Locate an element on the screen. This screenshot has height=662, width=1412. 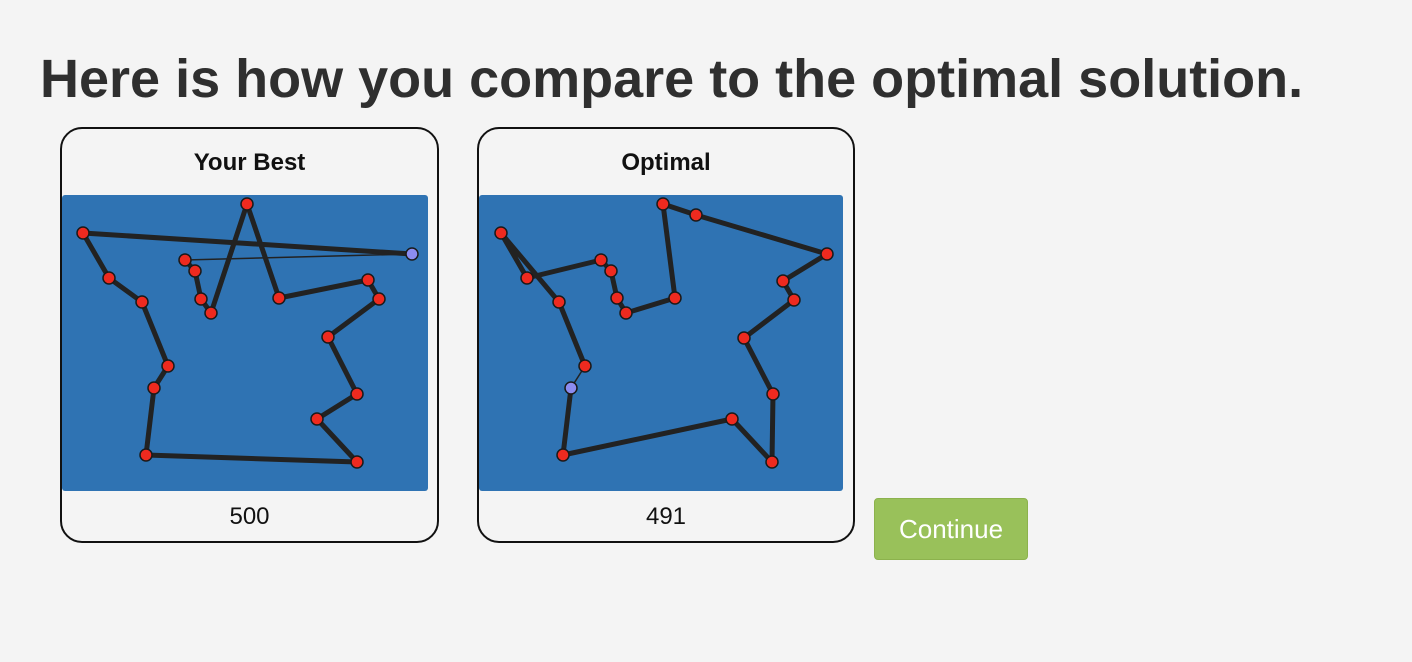
your-best-tour-svg is located at coordinates (247, 333).